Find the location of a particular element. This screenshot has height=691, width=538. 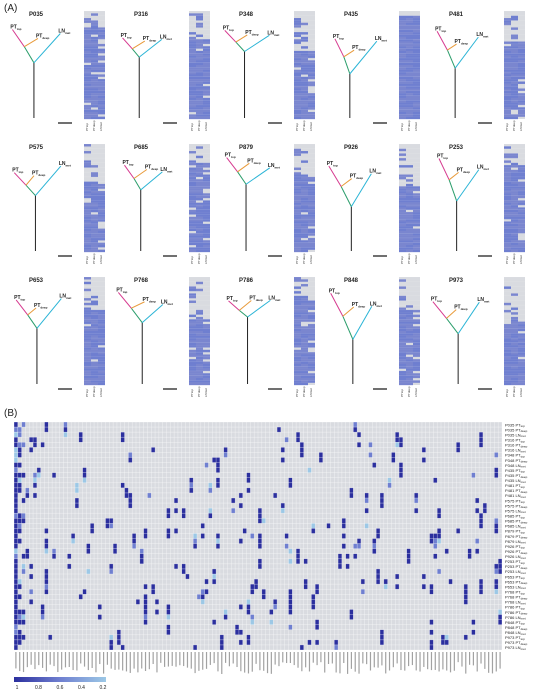

tip-label: PTtop is located at coordinates (232, 299).